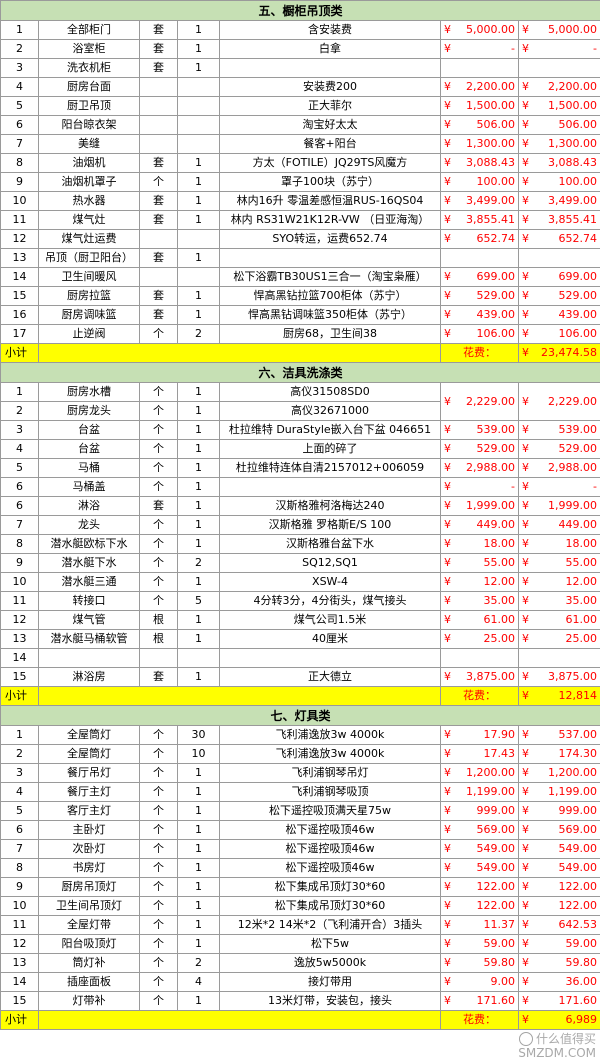  I want to click on row-number: 17, so click(19, 334).